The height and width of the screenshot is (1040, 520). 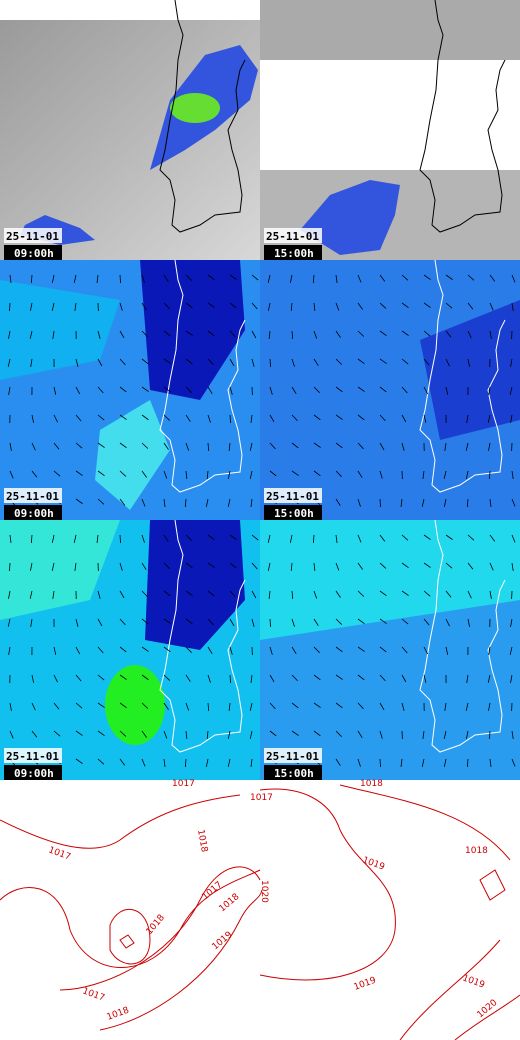 I want to click on time-box, so click(x=293, y=772).